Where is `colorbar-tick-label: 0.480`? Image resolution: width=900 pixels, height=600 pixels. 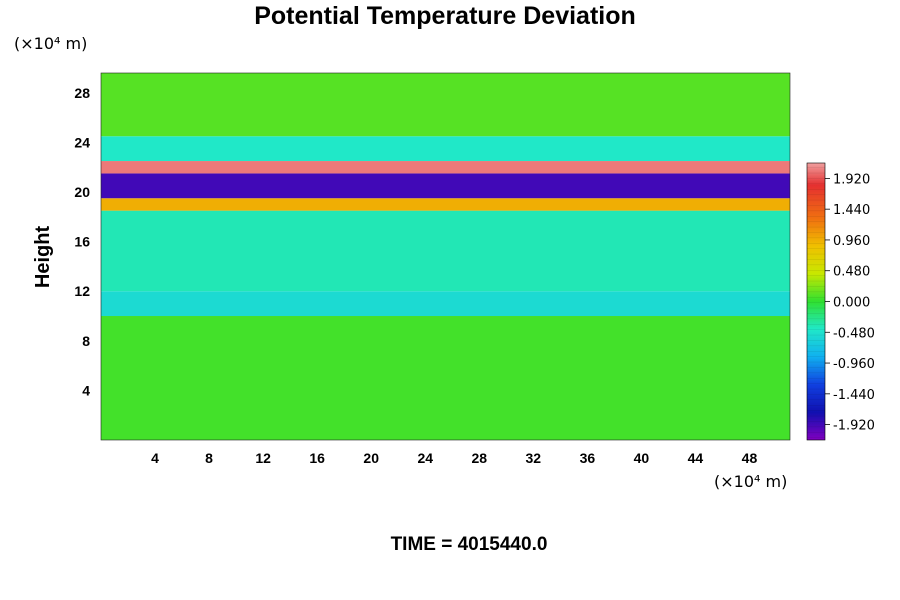 colorbar-tick-label: 0.480 is located at coordinates (851, 272).